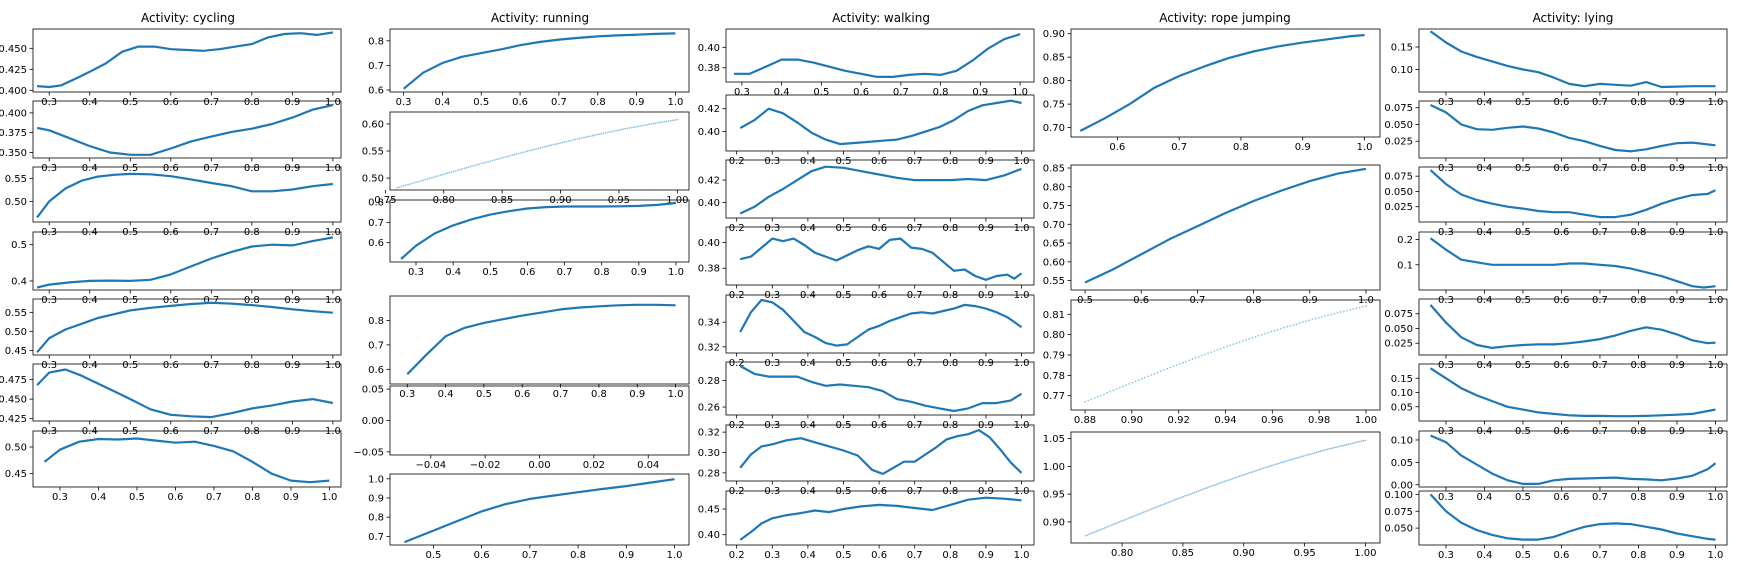 This screenshot has height=570, width=1746. What do you see at coordinates (594, 465) in the screenshot?
I see `x-tick-label: 0.02` at bounding box center [594, 465].